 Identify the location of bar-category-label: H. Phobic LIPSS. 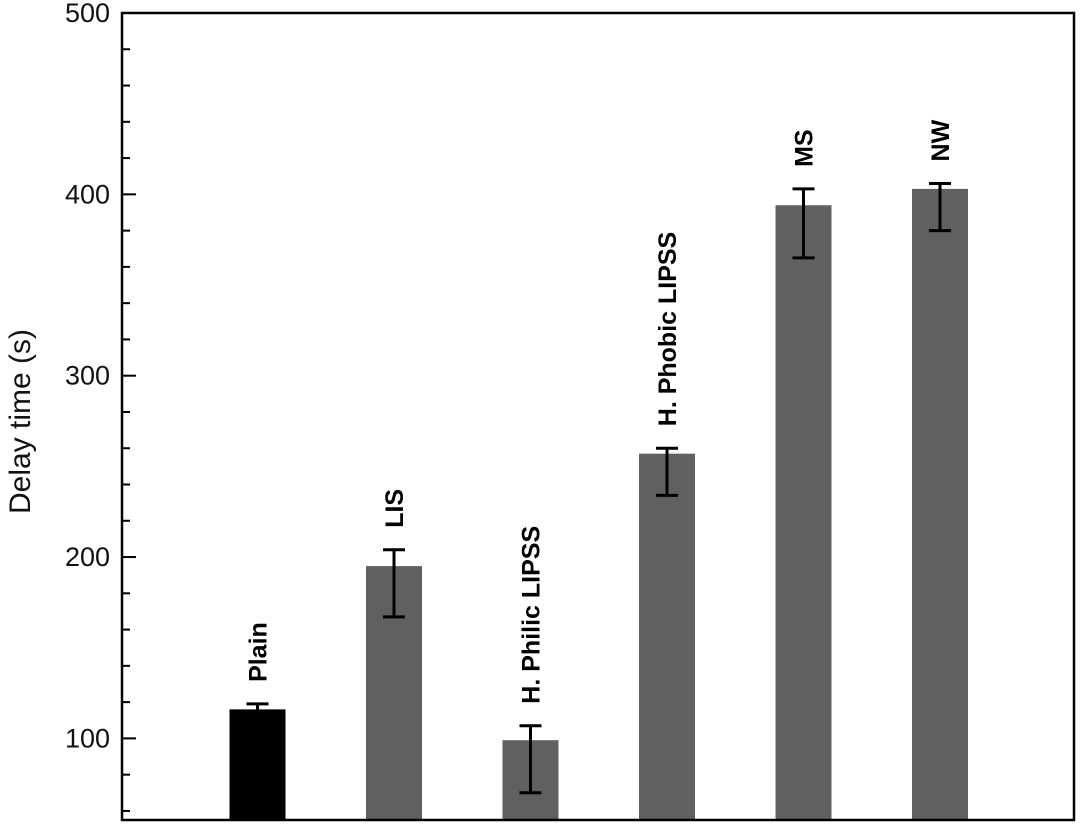
(668, 329).